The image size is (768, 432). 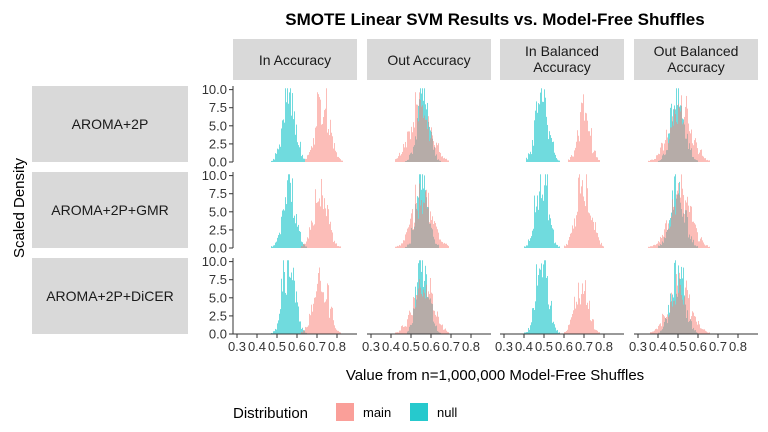 I want to click on y-tick-label: 0.0, so click(x=218, y=162).